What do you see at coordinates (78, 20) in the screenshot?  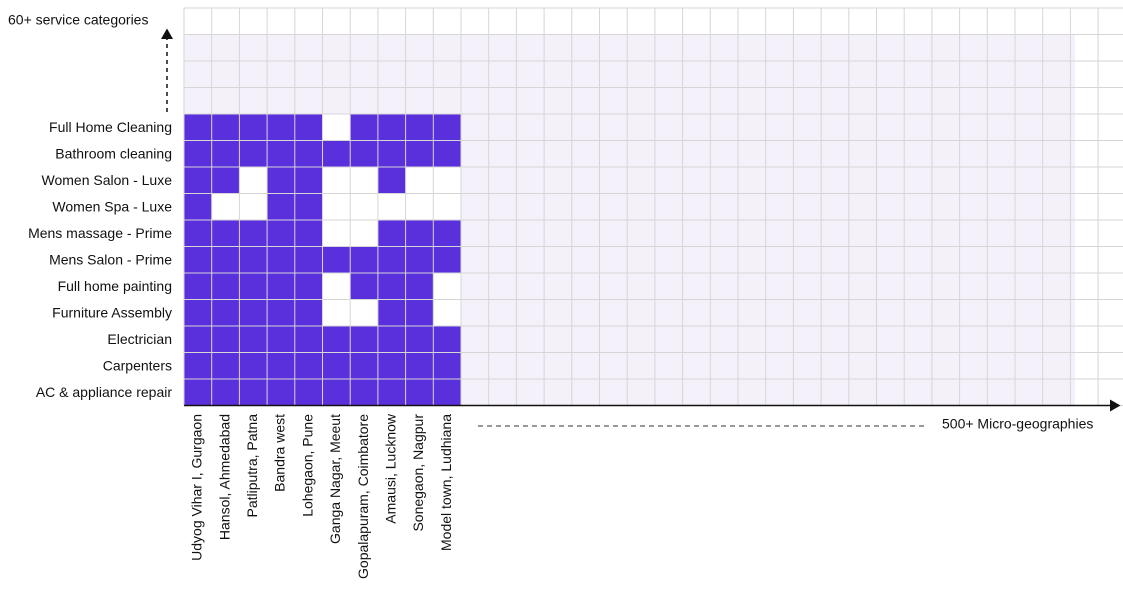 I see `y-axis-label: 60+ service categories` at bounding box center [78, 20].